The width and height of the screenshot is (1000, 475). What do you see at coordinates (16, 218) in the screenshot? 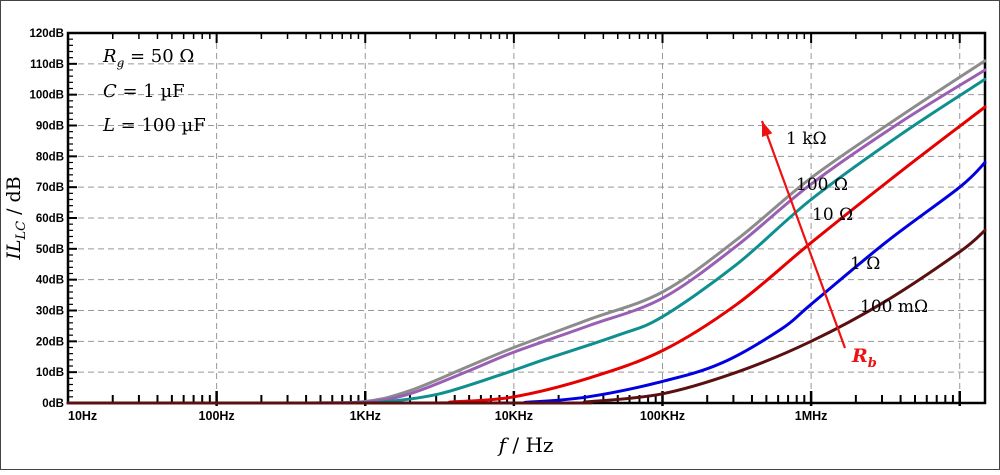
I see `y-axis-title: ILLC / dB` at bounding box center [16, 218].